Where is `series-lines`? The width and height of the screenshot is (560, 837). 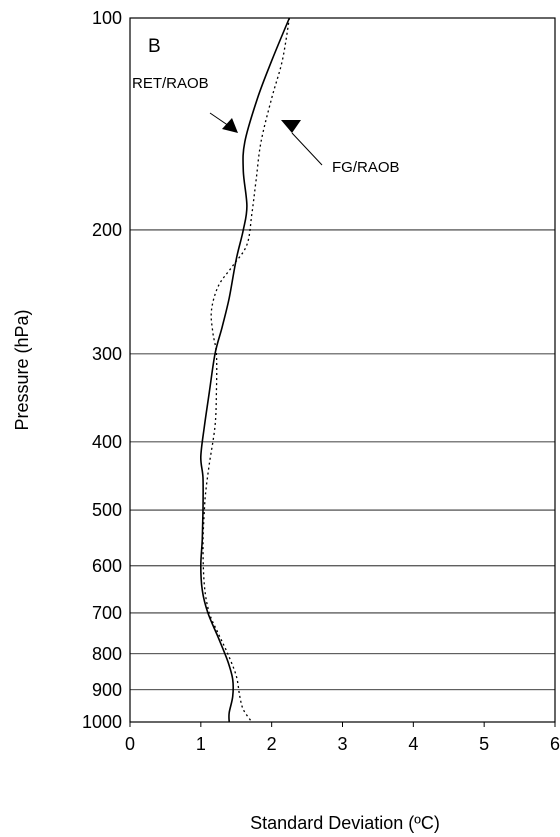 series-lines is located at coordinates (245, 370).